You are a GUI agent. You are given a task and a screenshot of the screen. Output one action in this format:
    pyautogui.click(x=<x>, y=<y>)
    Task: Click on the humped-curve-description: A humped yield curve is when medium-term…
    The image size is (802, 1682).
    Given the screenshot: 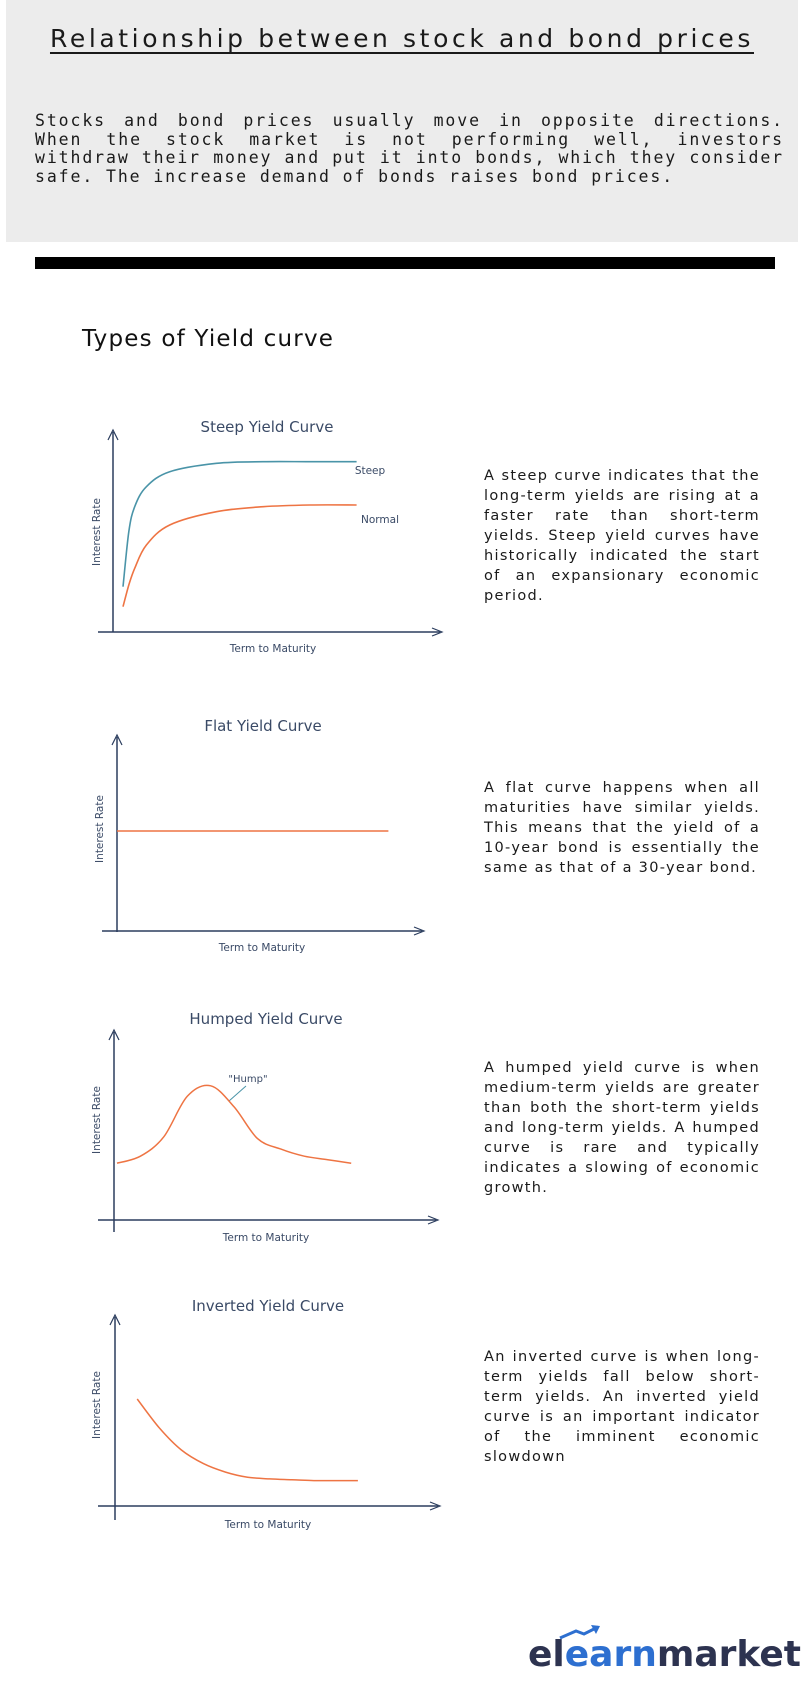 What is the action you would take?
    pyautogui.click(x=622, y=1128)
    